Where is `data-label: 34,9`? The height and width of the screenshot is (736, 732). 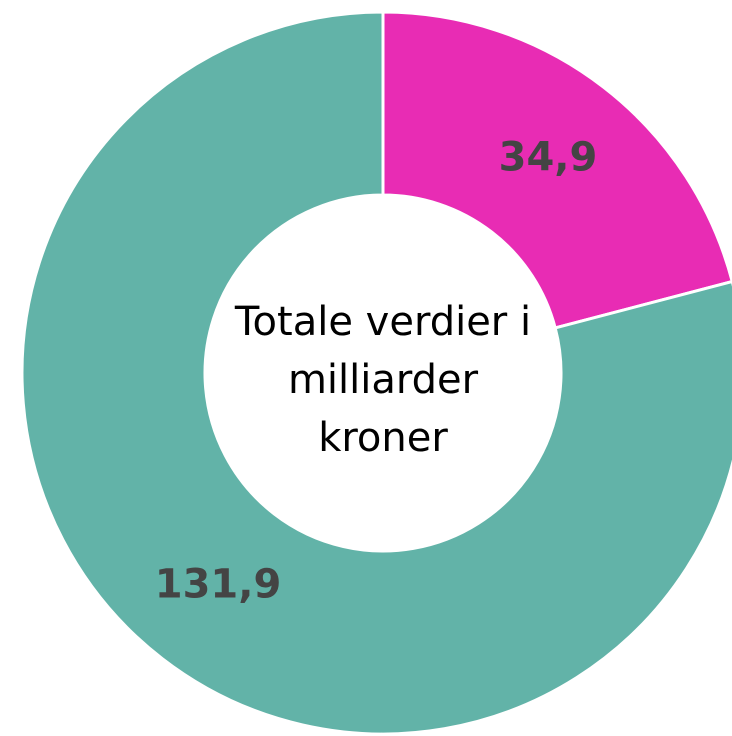
data-label: 34,9 is located at coordinates (548, 157).